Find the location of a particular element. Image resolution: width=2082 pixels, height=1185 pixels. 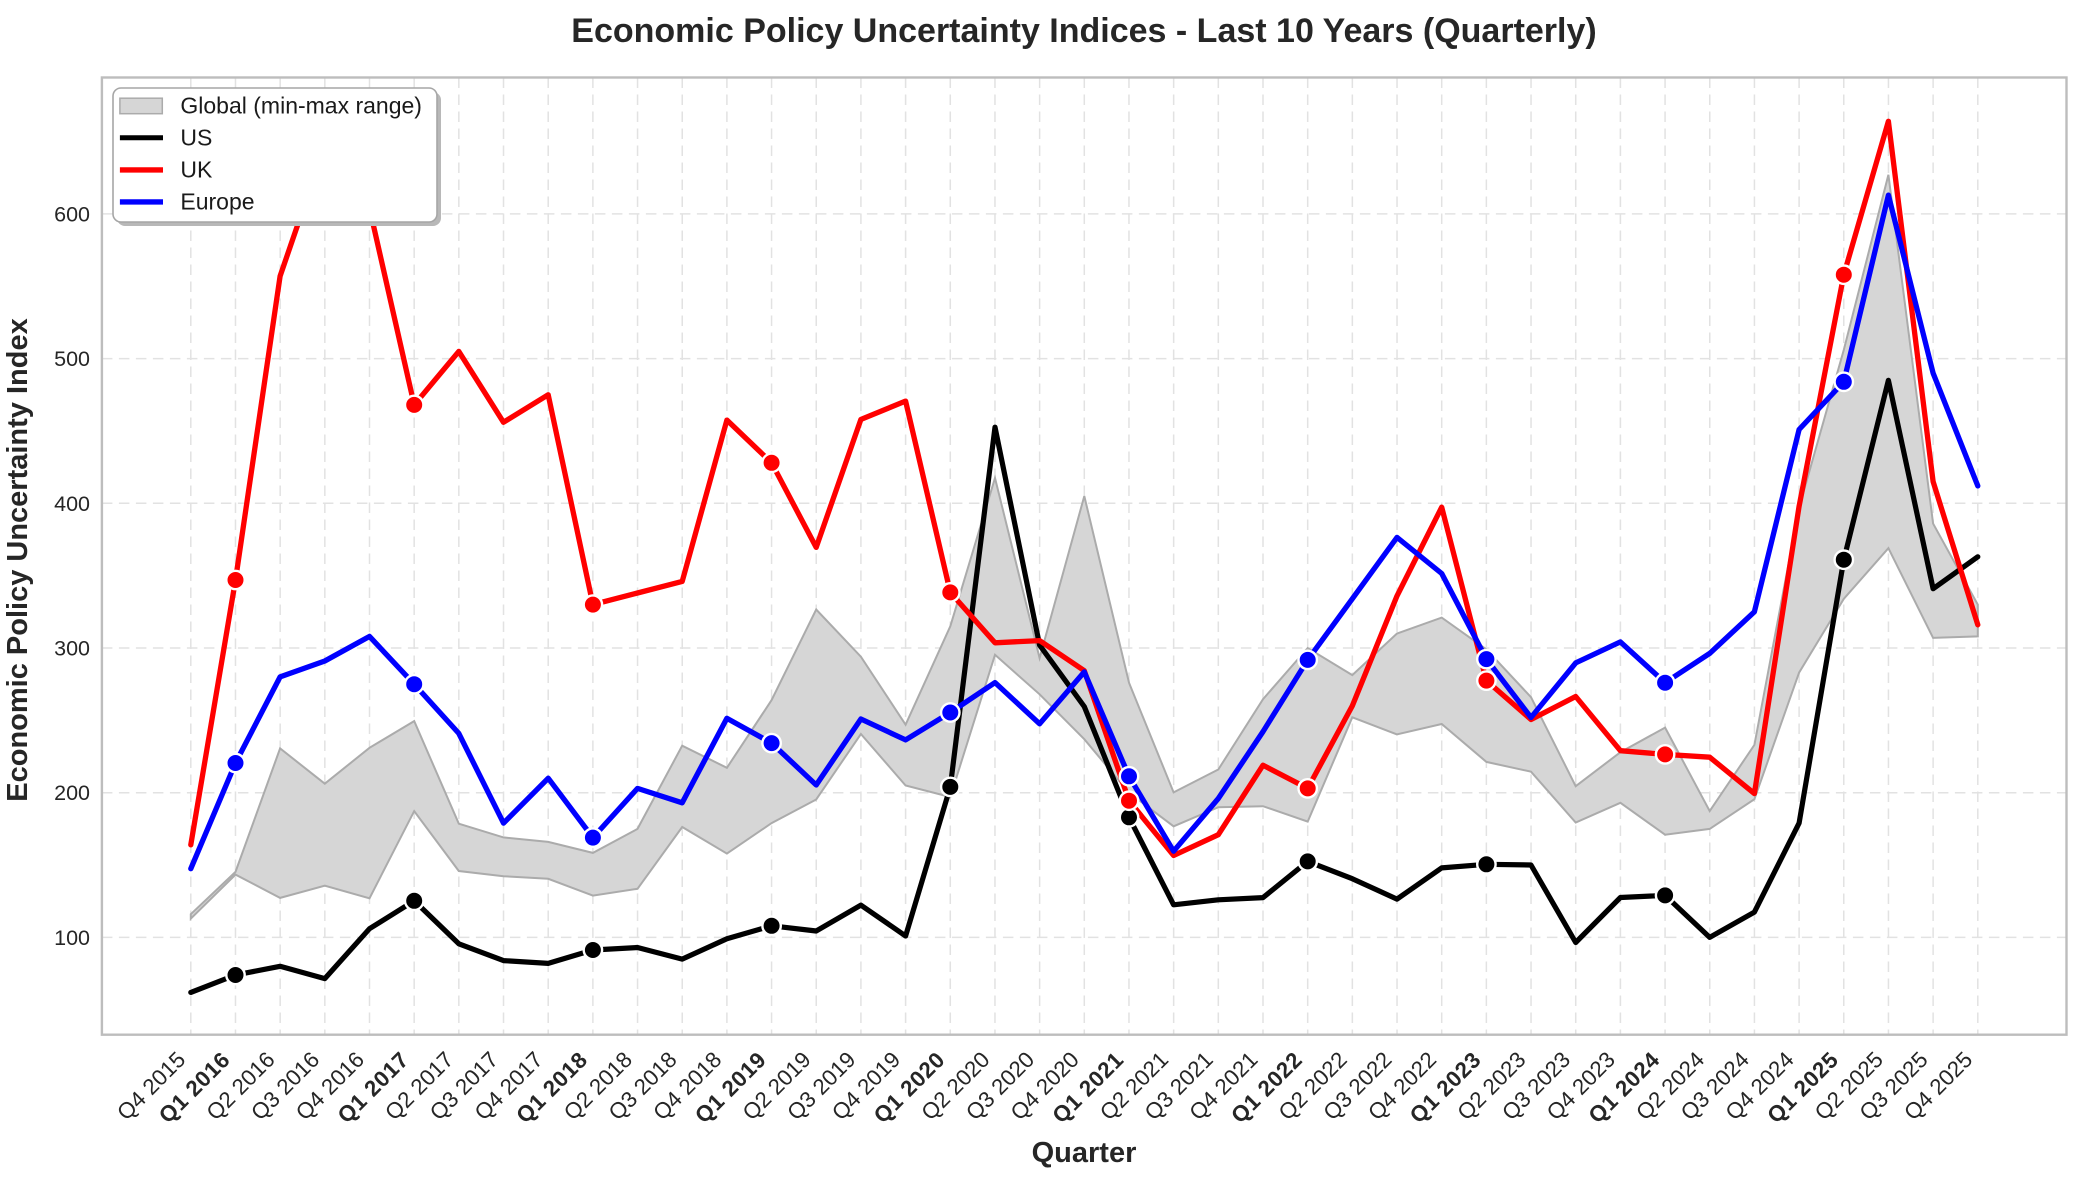

svg-text: 300 is located at coordinates (72, 649).